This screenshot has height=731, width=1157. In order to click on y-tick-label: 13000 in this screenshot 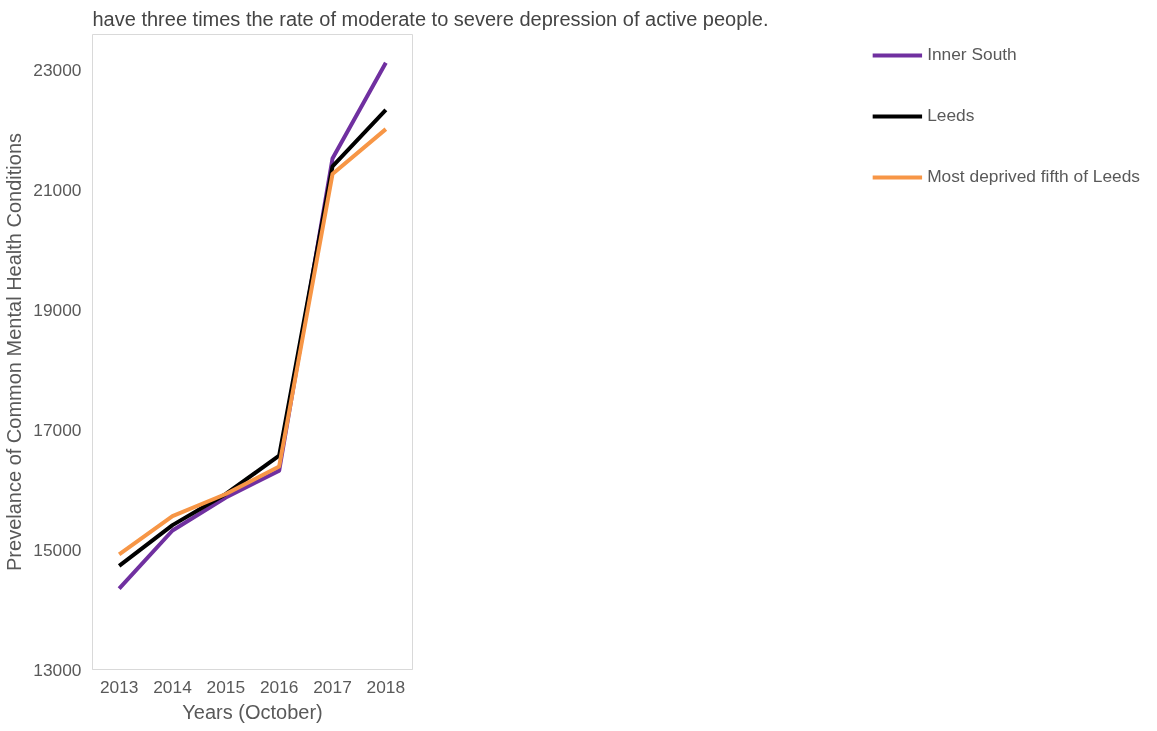, I will do `click(57, 669)`.